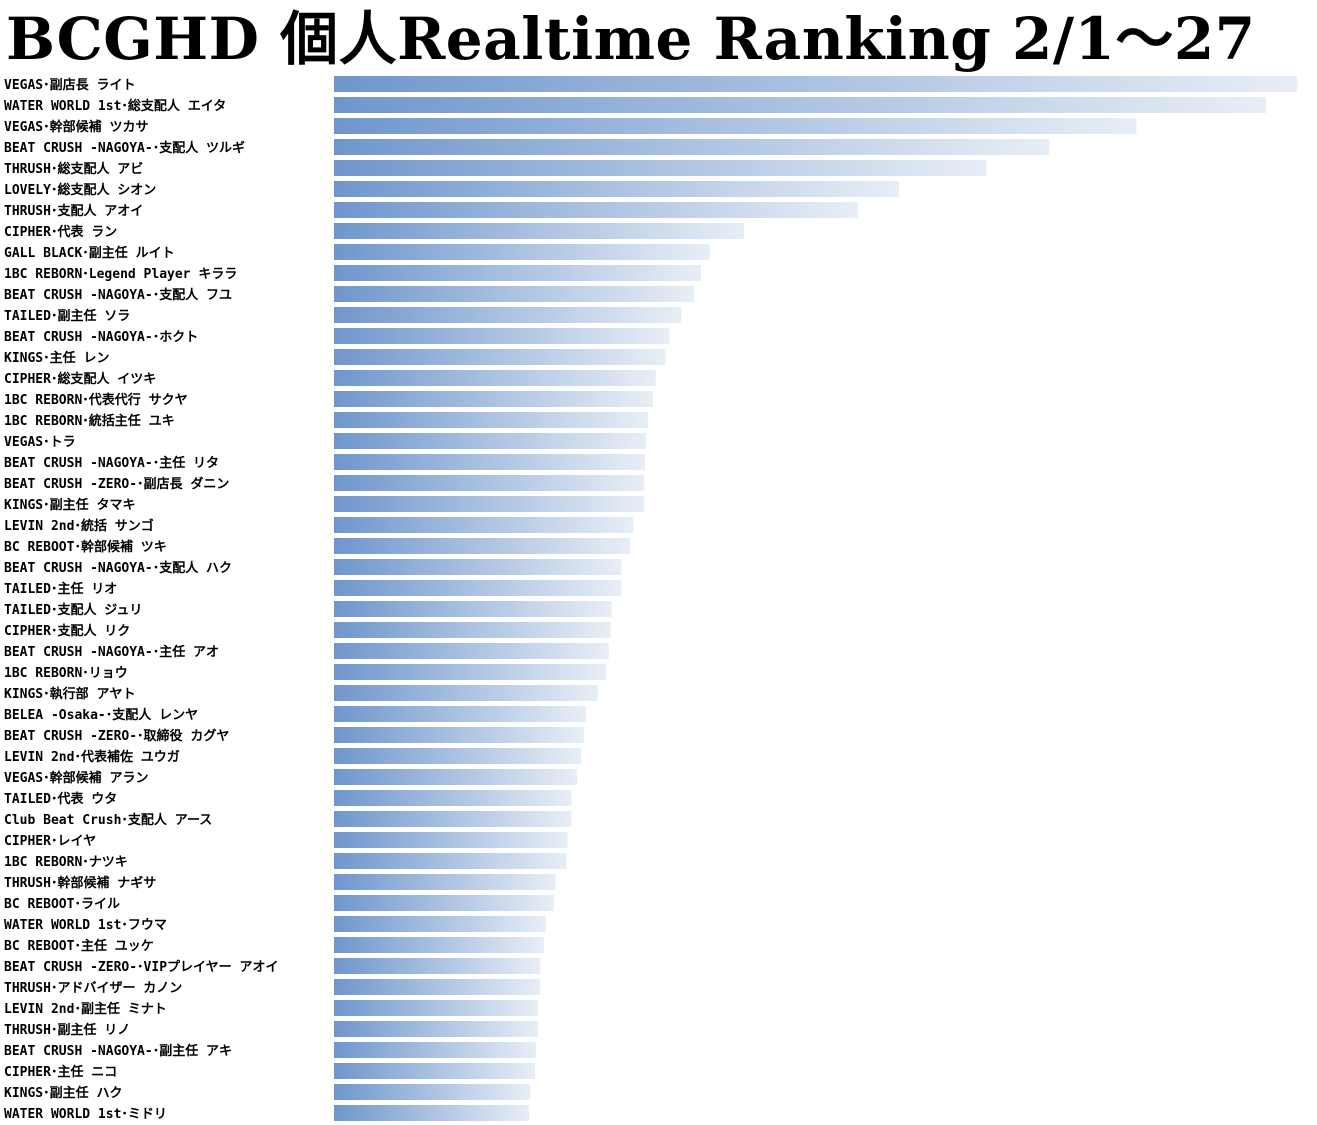 This screenshot has height=1125, width=1317. I want to click on category-label: VEGAS･副店長 ライト, so click(69, 85).